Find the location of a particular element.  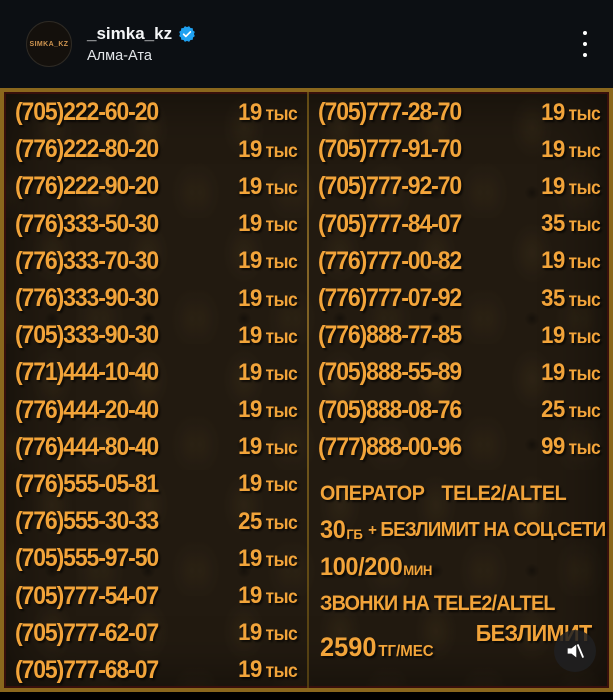

phone-number: (705)777-28-70 is located at coordinates (389, 112).